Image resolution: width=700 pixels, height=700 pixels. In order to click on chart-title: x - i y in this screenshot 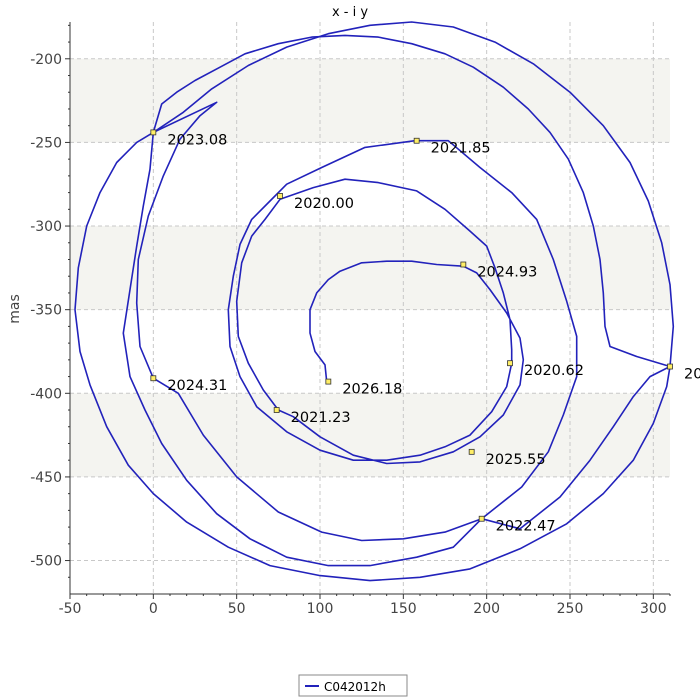, I will do `click(350, 12)`.